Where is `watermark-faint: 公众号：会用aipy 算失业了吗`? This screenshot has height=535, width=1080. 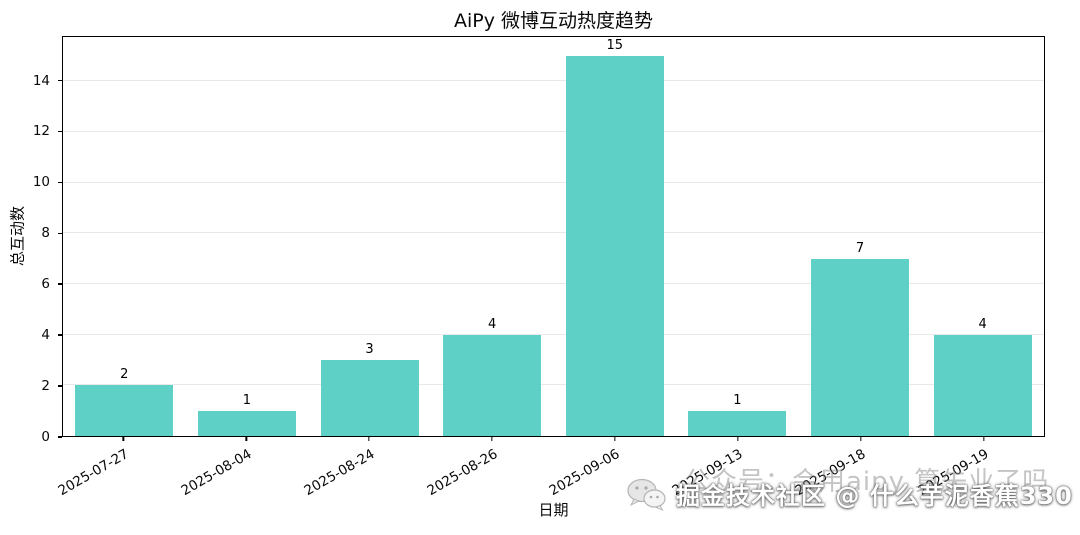
watermark-faint: 公众号：会用aipy 算失业了吗 is located at coordinates (867, 482).